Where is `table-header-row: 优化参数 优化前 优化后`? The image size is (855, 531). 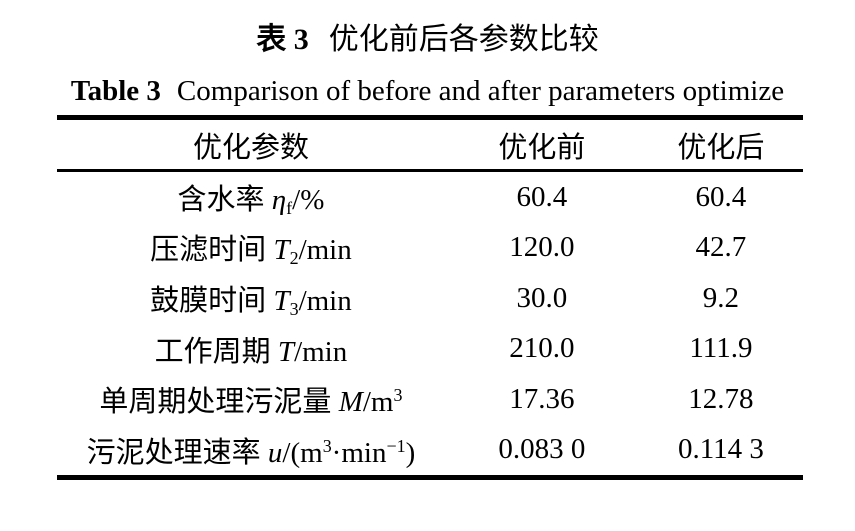
table-header-row: 优化参数 优化前 优化后 is located at coordinates (430, 146).